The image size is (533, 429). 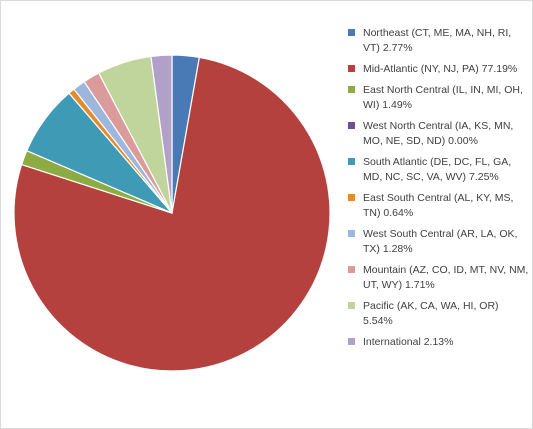 I want to click on legend-label: Mid-Atlantic (NY, NJ, PA) 77.19%, so click(x=440, y=69).